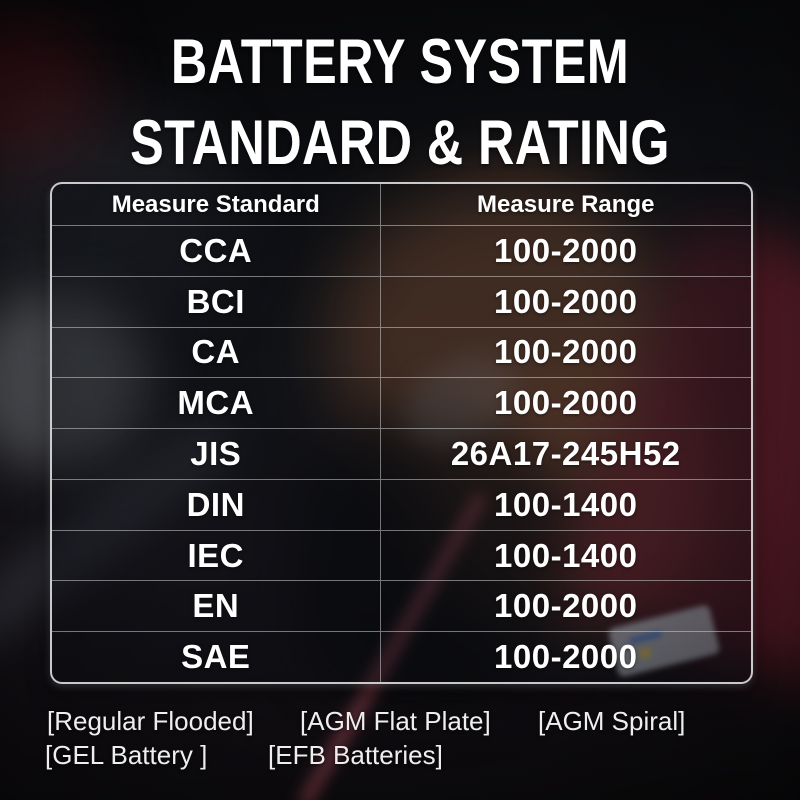 The height and width of the screenshot is (800, 800). I want to click on standard-cell: IEC, so click(216, 555).